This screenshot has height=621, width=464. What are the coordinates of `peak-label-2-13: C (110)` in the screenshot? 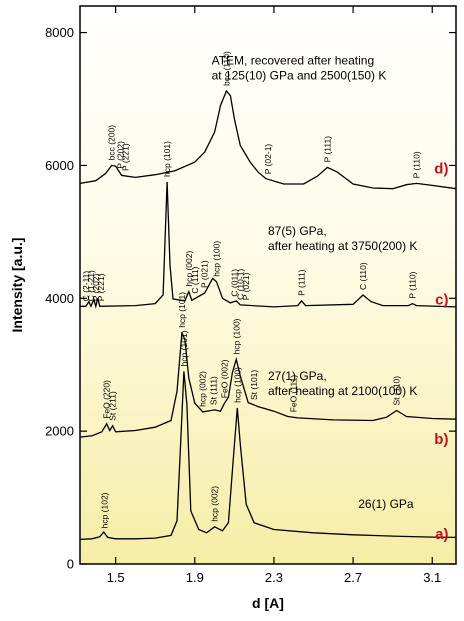 It's located at (363, 276).